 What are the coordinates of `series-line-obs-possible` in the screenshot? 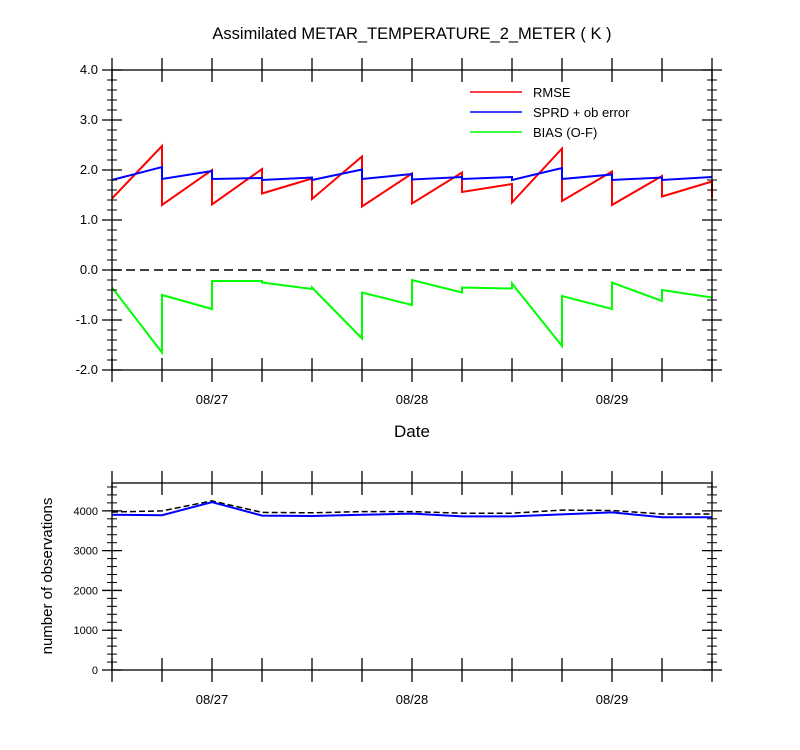 It's located at (411, 507).